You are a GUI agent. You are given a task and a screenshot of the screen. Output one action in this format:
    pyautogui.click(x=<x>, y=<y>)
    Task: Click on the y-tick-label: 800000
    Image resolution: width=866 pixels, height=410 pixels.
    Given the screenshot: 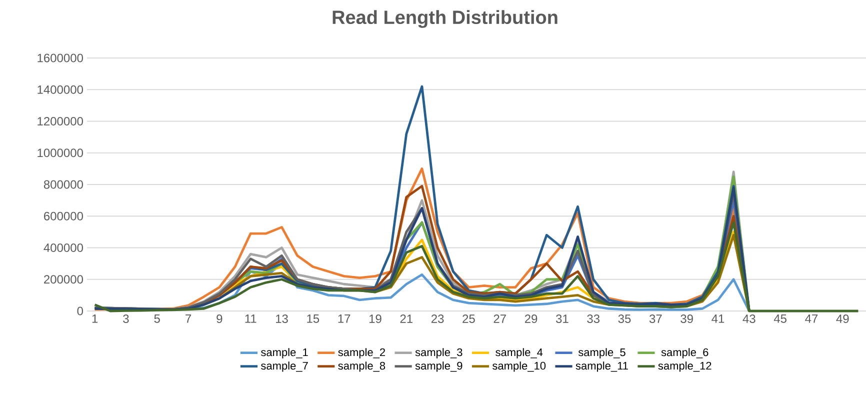 What is the action you would take?
    pyautogui.click(x=63, y=184)
    